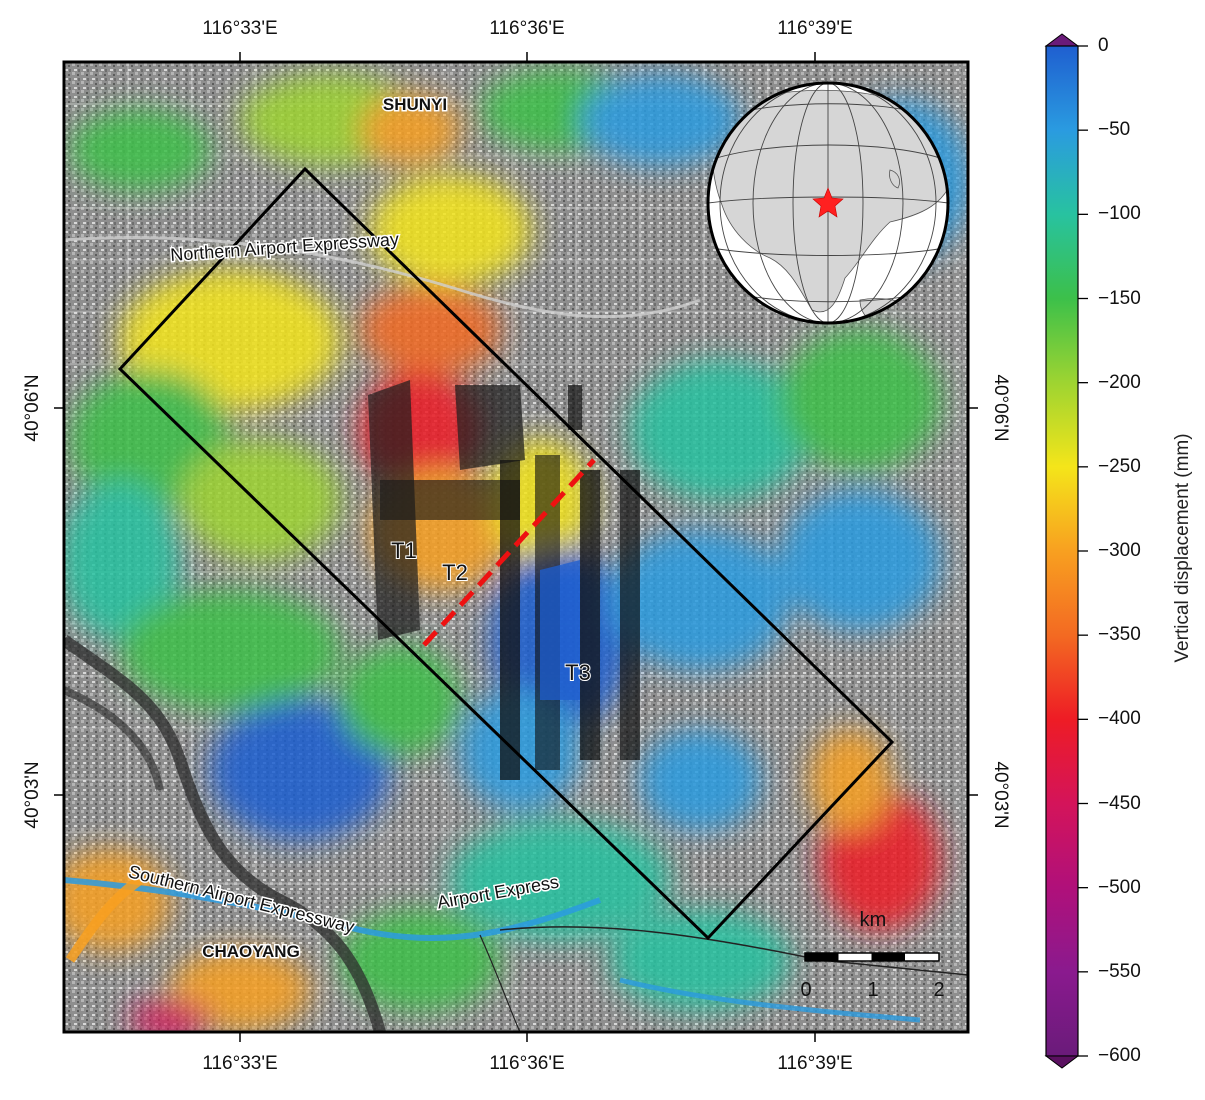 This screenshot has height=1100, width=1205. Describe the element at coordinates (1119, 466) in the screenshot. I see `colorbar-tick-label: −250` at that location.